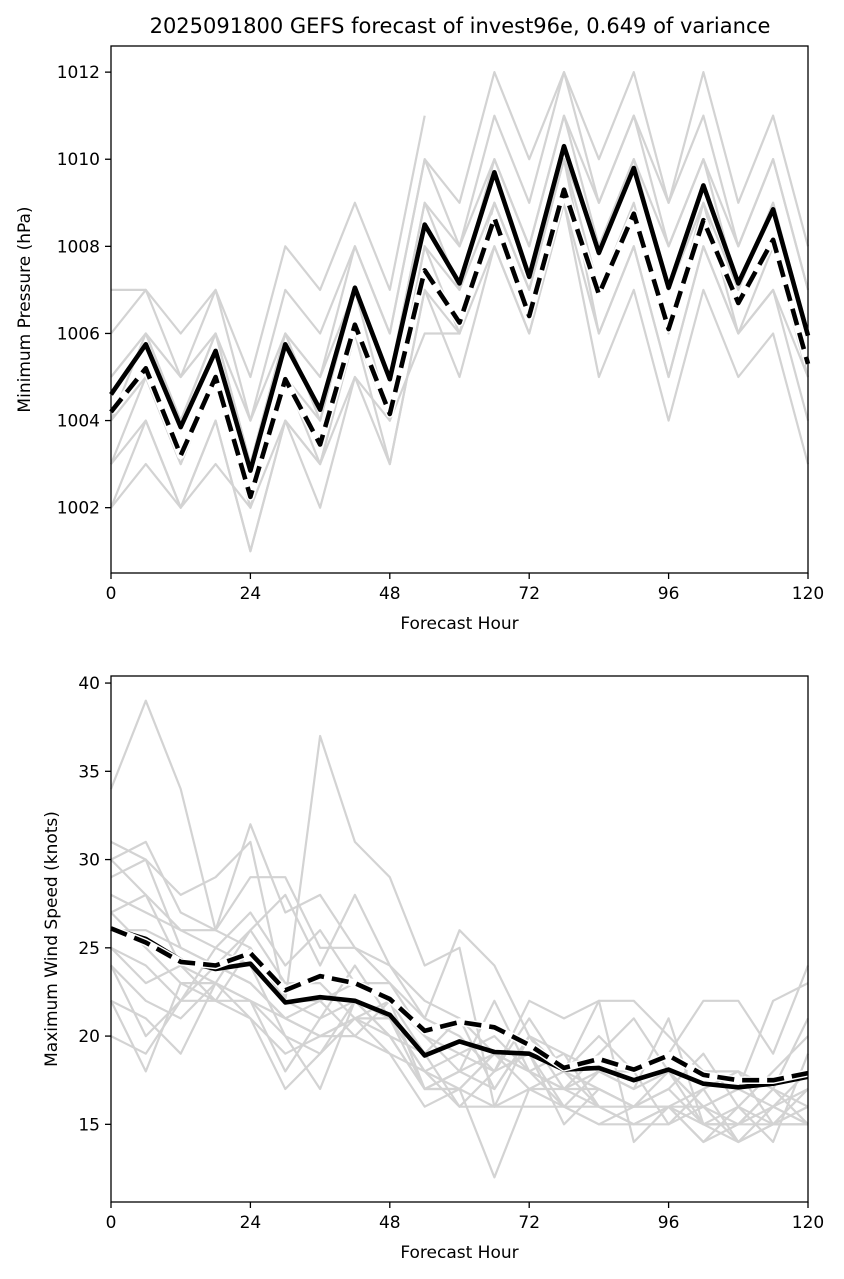  Describe the element at coordinates (89, 1125) in the screenshot. I see `wind-y-tick-label-0: 15` at that location.